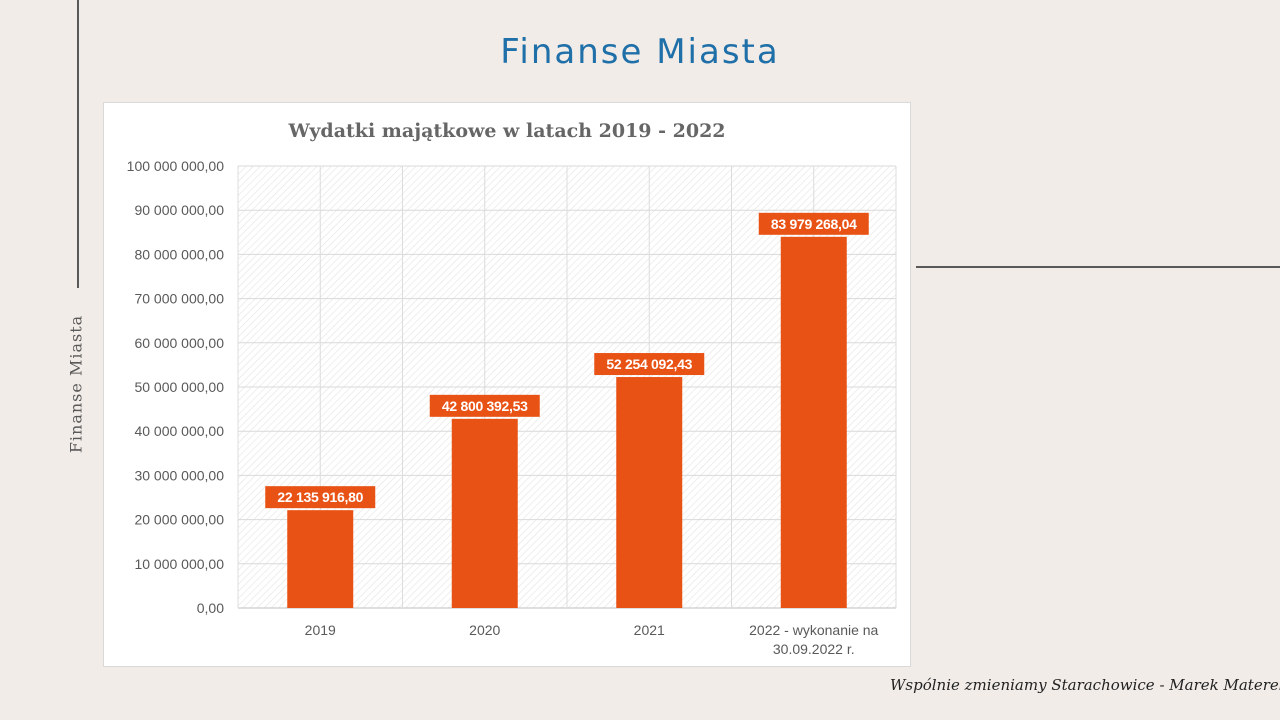  Describe the element at coordinates (179, 254) in the screenshot. I see `y-tick-label: 80 000 000,00` at that location.